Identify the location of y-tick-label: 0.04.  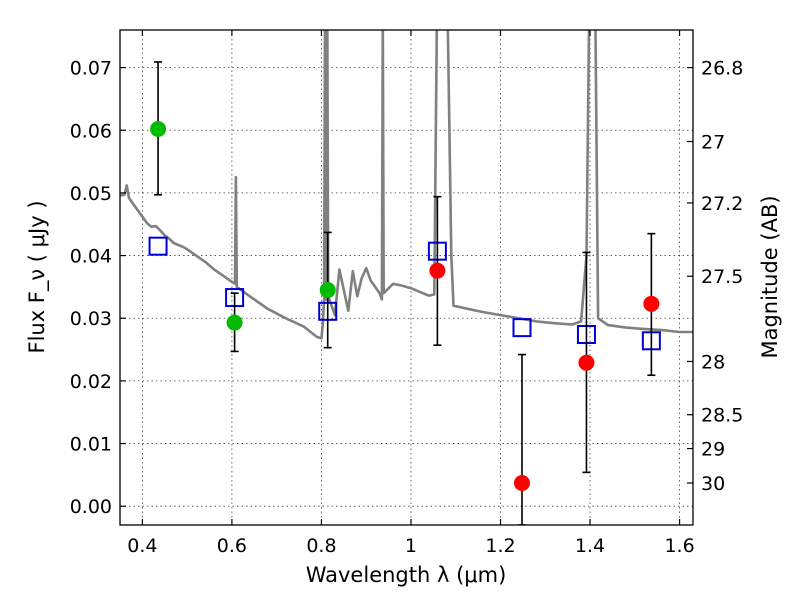
(91, 257).